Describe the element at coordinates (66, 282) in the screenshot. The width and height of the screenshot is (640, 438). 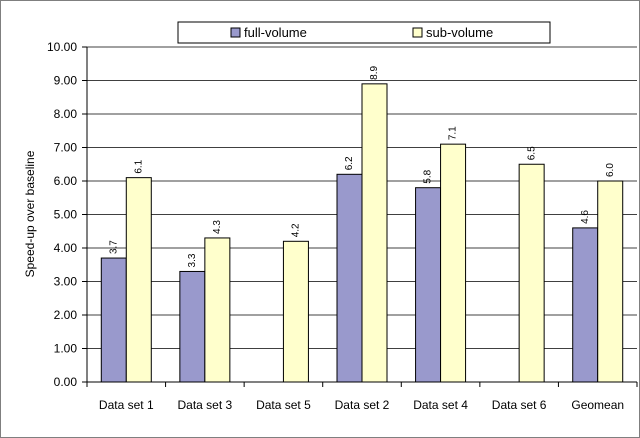
I see `y-tick-label: 3.00` at that location.